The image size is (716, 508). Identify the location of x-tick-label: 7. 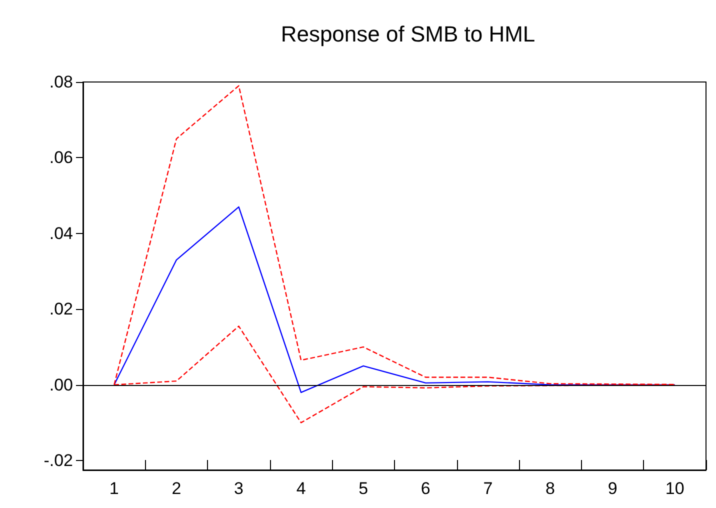
(488, 488).